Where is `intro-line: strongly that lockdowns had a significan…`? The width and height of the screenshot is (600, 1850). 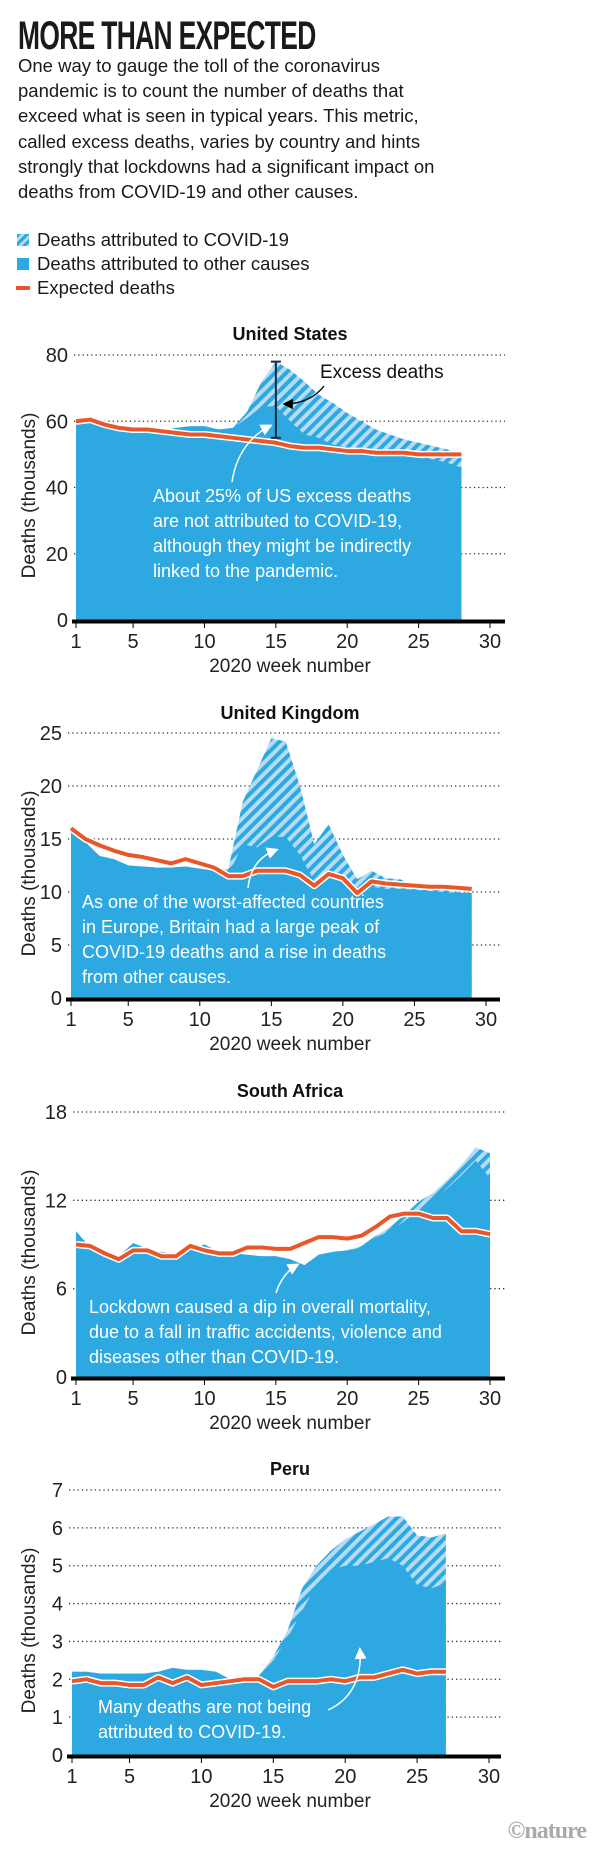
intro-line: strongly that lockdowns had a significan… is located at coordinates (226, 166).